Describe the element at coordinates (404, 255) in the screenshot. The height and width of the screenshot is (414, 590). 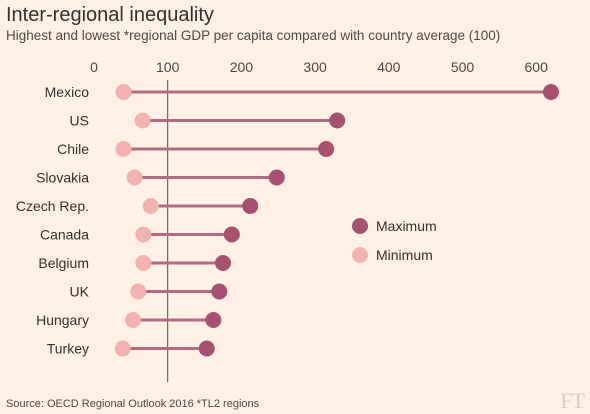
I see `legend-minimum-label: Minimum` at that location.